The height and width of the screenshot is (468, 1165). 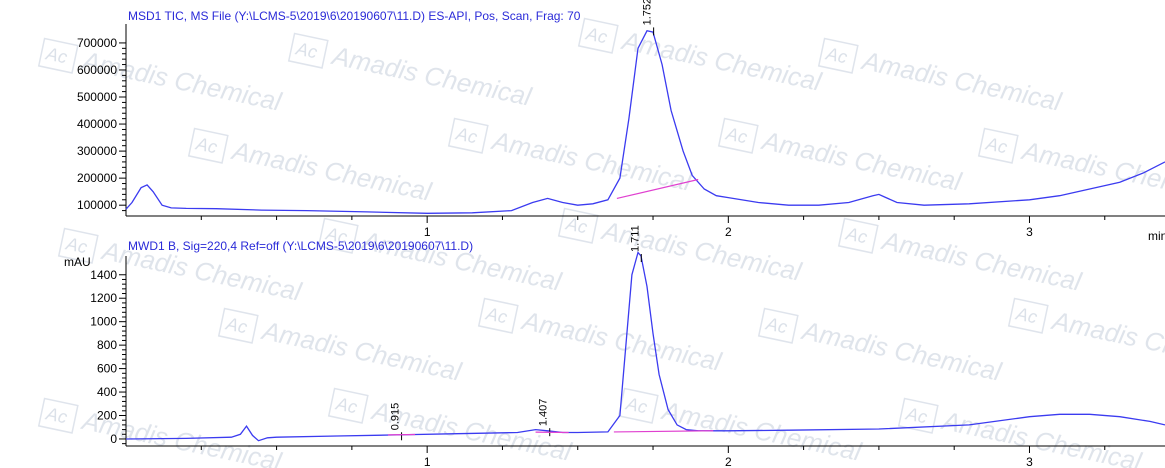 I want to click on tic-x-tick-label: 2, so click(x=728, y=232).